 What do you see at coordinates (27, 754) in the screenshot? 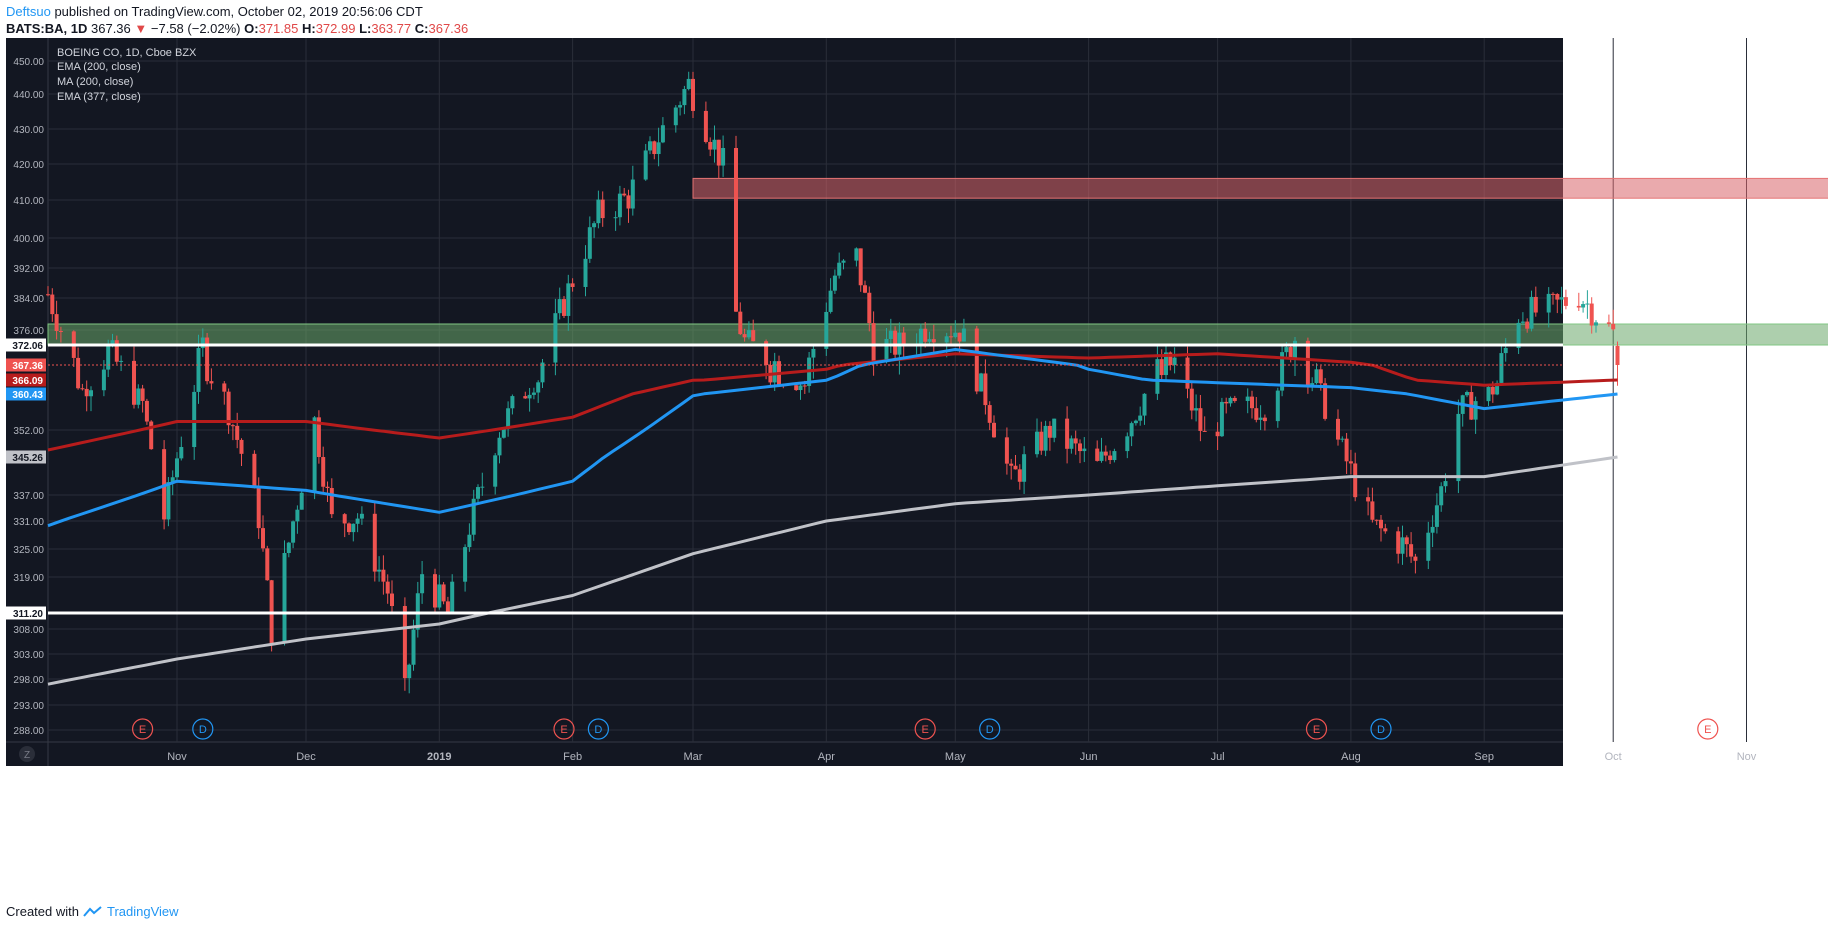
I see `timezone-button-icon` at bounding box center [27, 754].